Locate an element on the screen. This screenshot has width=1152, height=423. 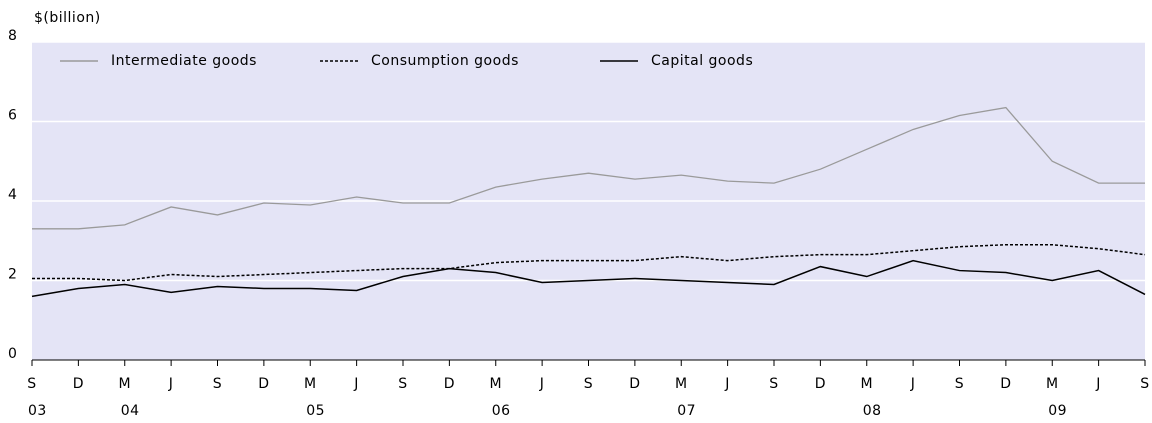
y-tick-label: 2 is located at coordinates (12, 275).